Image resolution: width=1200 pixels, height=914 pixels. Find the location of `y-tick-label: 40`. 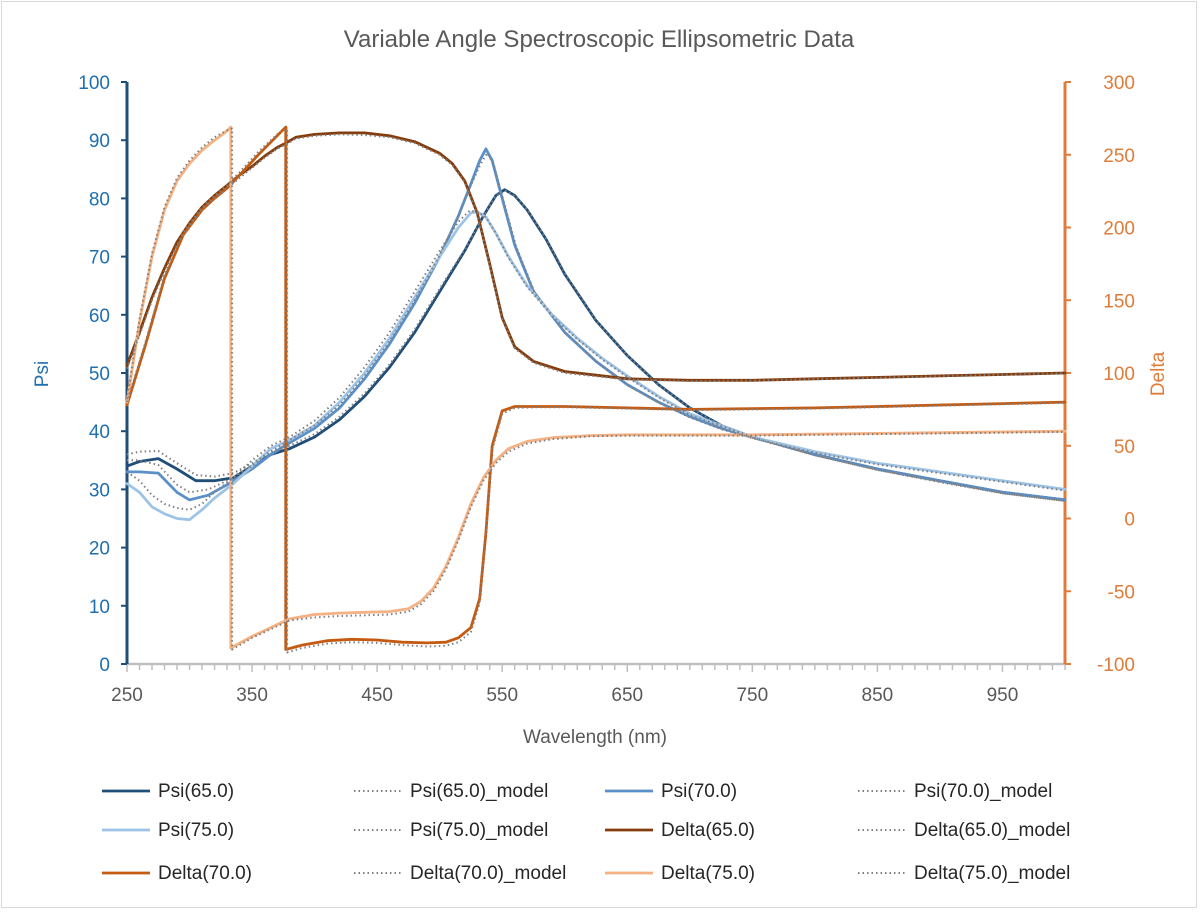

y-tick-label: 40 is located at coordinates (99, 432).